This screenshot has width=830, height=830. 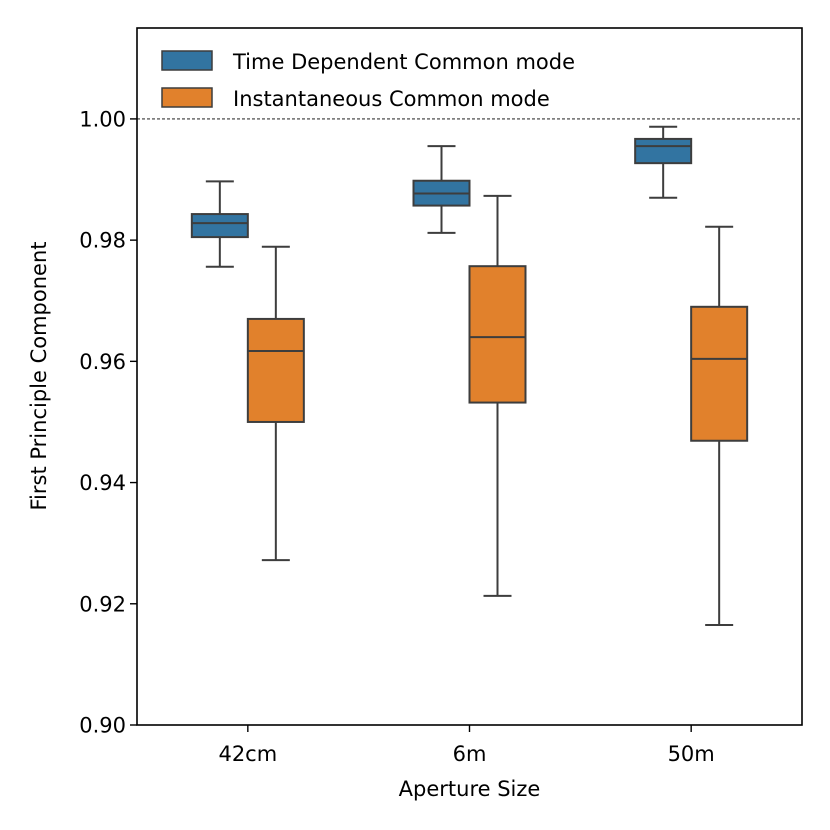 I want to click on legend-label-instantaneous: Instantaneous Common mode, so click(x=391, y=99).